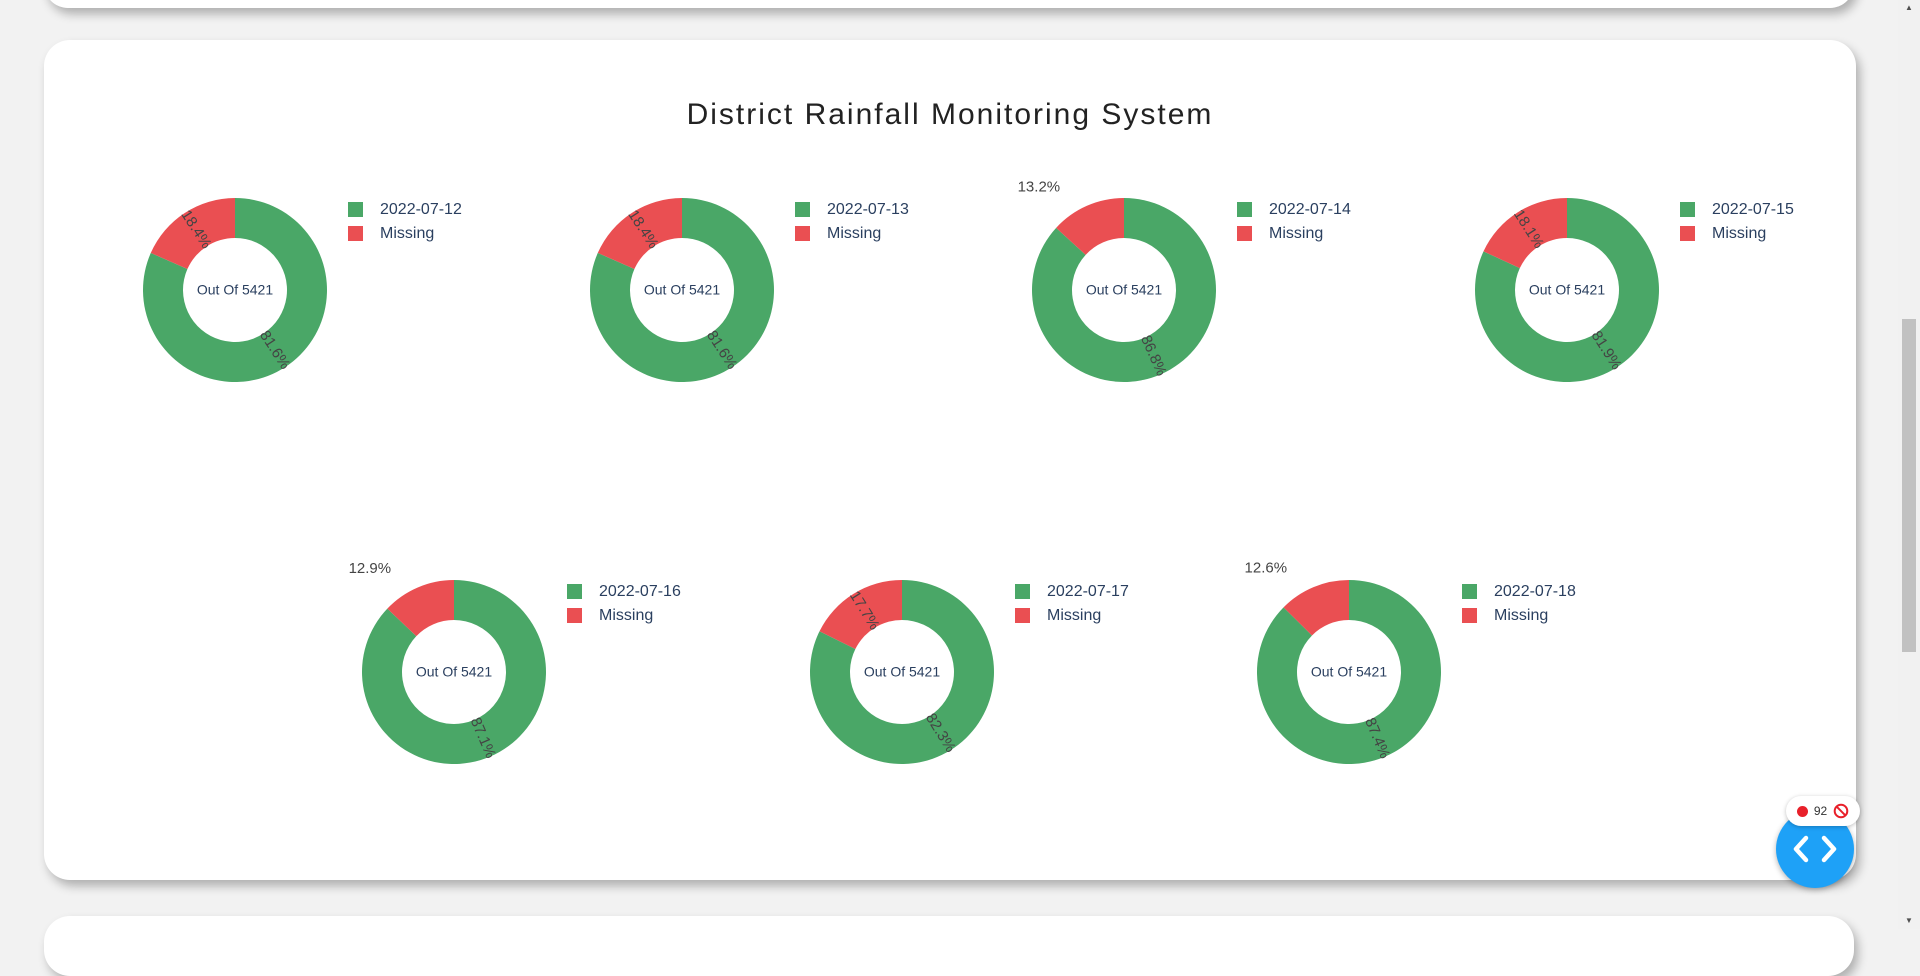 The image size is (1920, 976). What do you see at coordinates (1841, 811) in the screenshot?
I see `block-icon` at bounding box center [1841, 811].